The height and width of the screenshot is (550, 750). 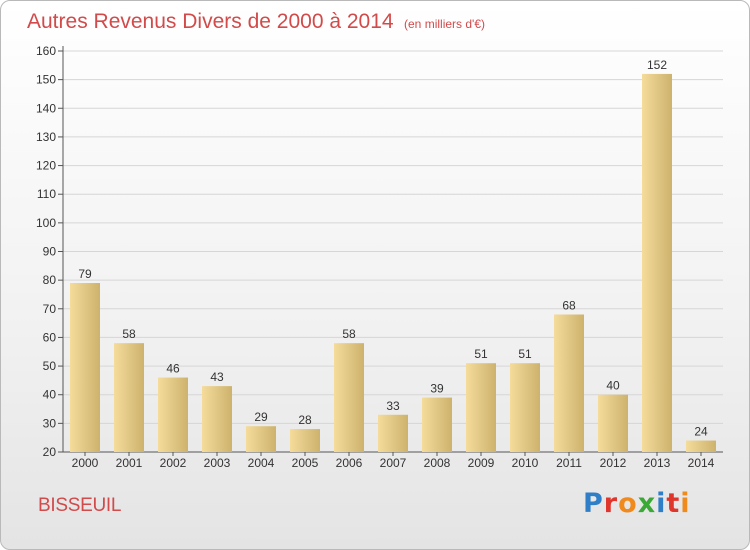 What do you see at coordinates (261, 463) in the screenshot?
I see `x-tick-label: 2004` at bounding box center [261, 463].